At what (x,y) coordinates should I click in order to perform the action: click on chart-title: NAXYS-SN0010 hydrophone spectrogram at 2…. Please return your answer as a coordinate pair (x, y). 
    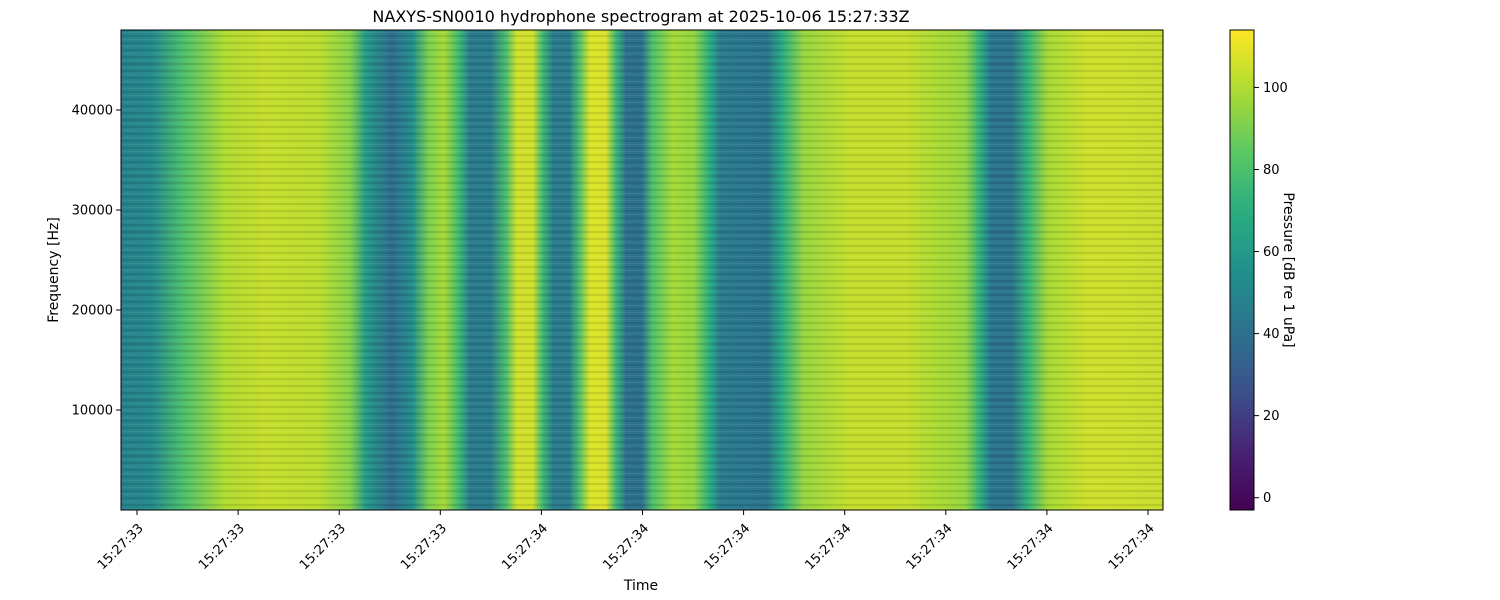
    Looking at the image, I should click on (640, 16).